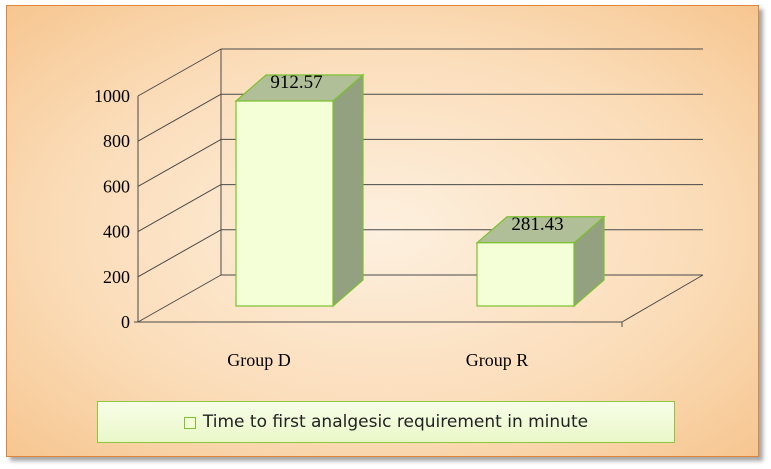  I want to click on y-tick-label: 200, so click(116, 277).